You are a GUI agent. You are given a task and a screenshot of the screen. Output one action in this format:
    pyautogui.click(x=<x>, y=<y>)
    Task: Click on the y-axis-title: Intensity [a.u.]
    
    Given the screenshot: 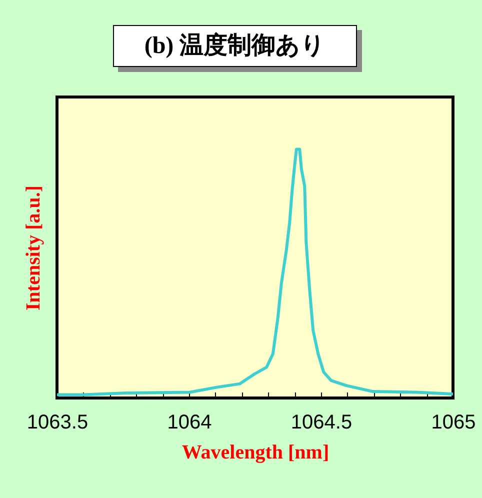 What is the action you would take?
    pyautogui.click(x=33, y=248)
    